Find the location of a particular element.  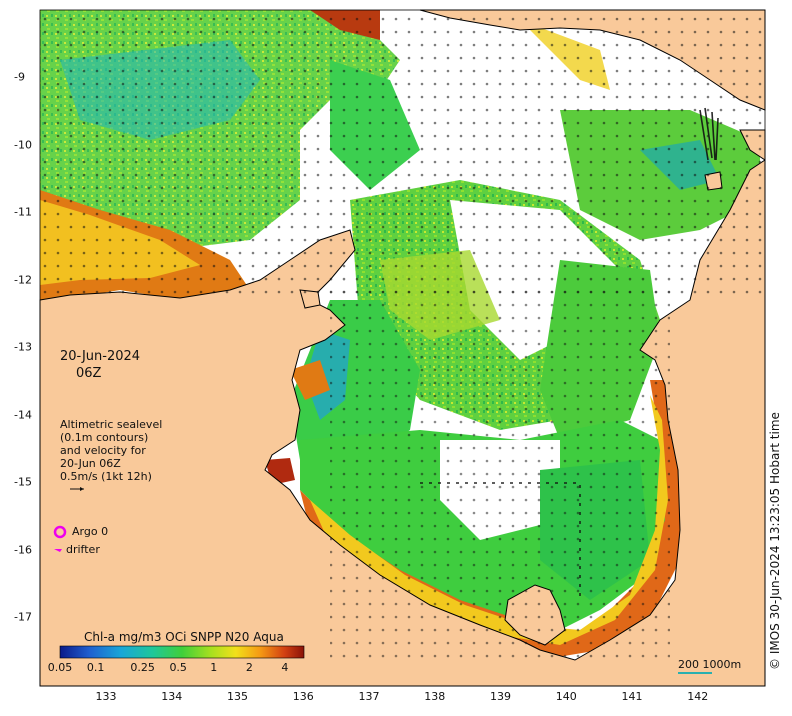

date-label: 20-Jun-2024 is located at coordinates (100, 356).